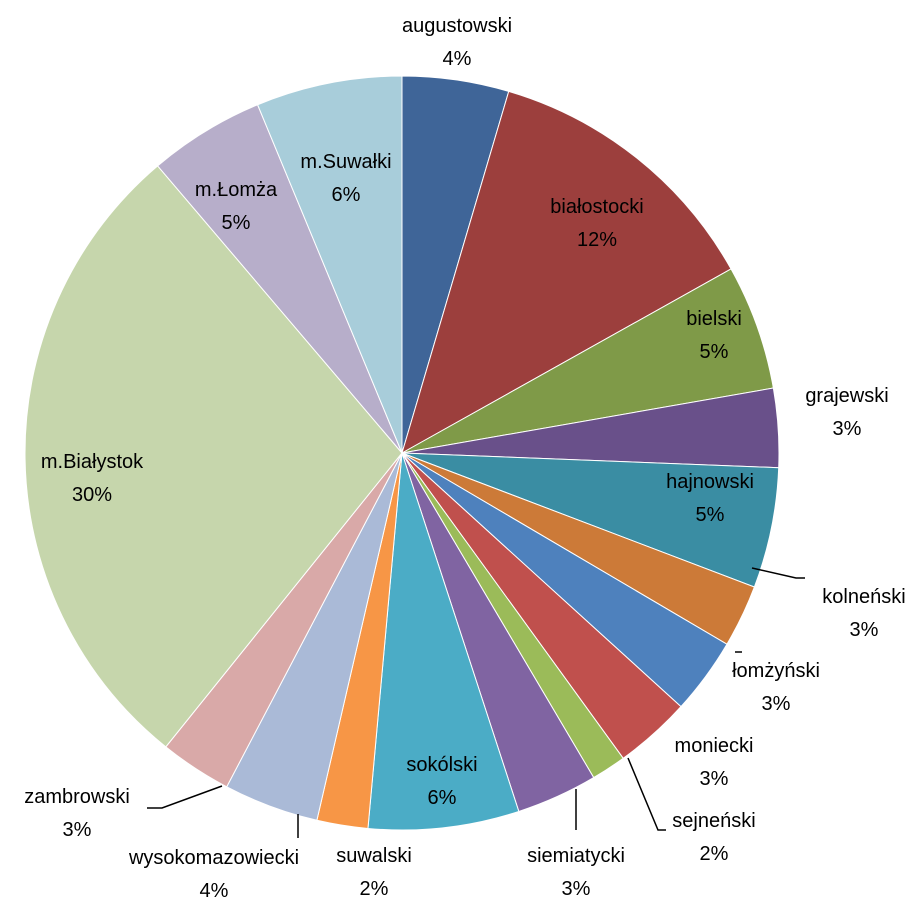  What do you see at coordinates (77, 813) in the screenshot?
I see `slice-label: zambrowski 3%` at bounding box center [77, 813].